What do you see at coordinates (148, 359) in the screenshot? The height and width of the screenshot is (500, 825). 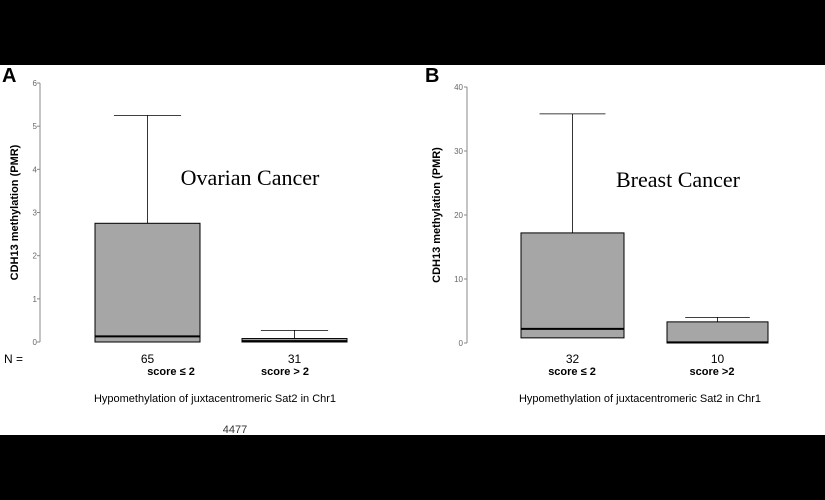 I see `panel-a-group-1-n: 65` at bounding box center [148, 359].